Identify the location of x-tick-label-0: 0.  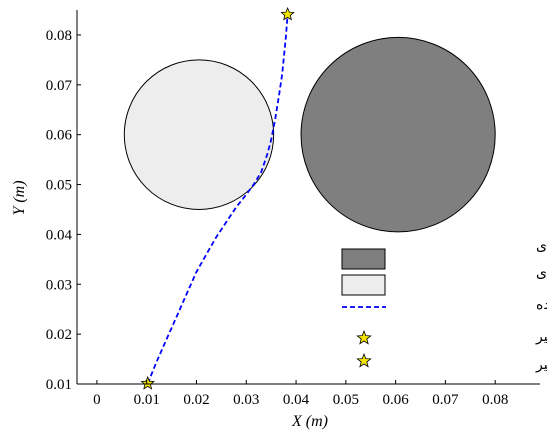
(97, 400).